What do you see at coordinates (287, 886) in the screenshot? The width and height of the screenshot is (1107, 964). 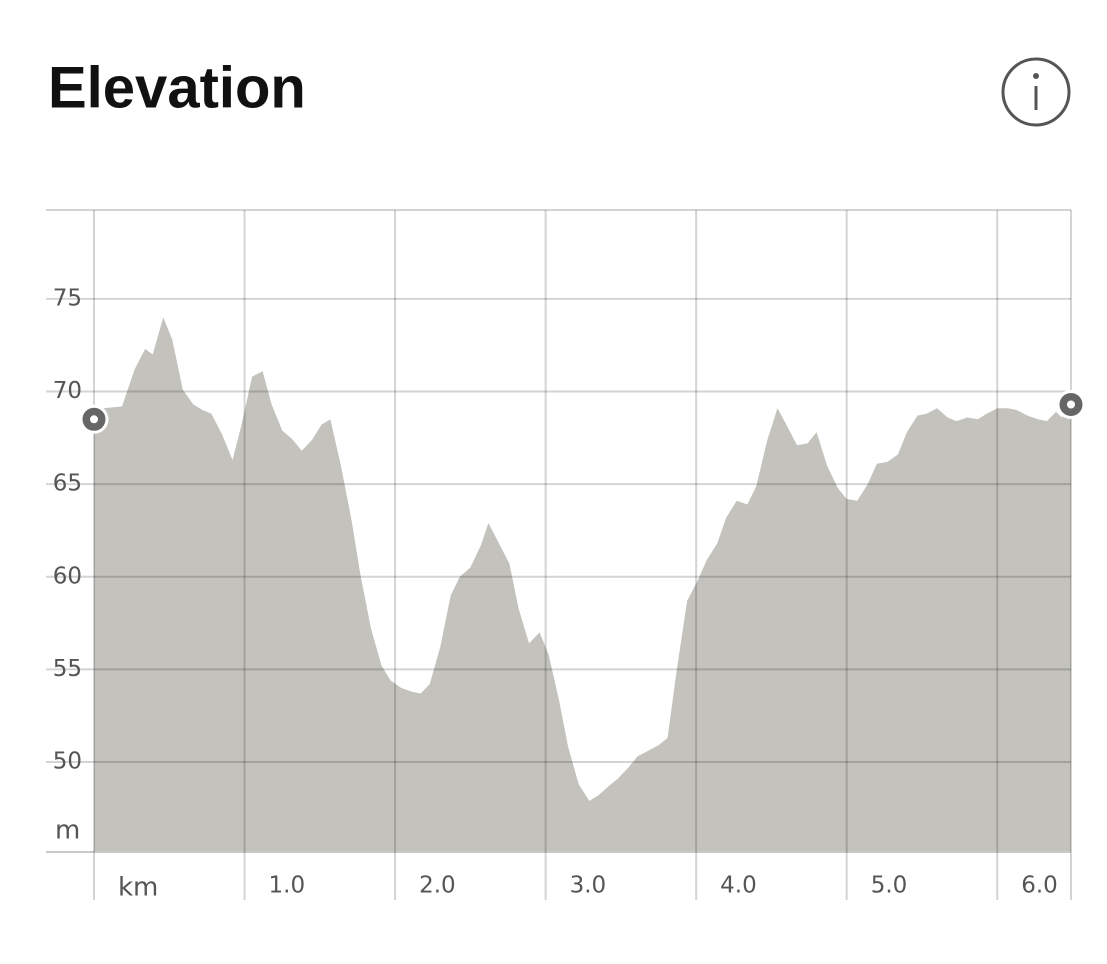 I see `x-tick-label: 1.0` at bounding box center [287, 886].